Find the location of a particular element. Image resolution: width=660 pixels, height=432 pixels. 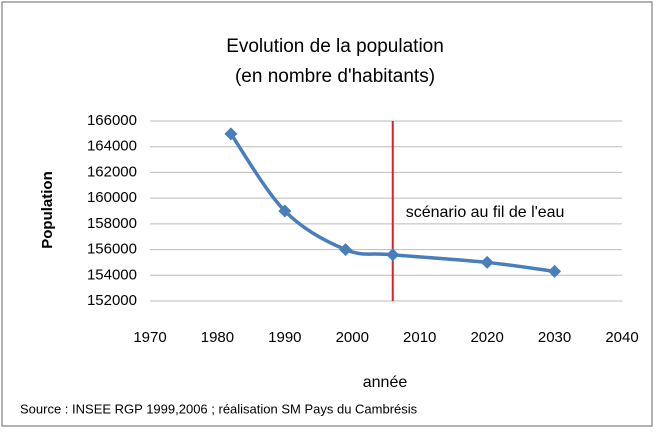

y-tick-label: 154000 is located at coordinates (112, 274).